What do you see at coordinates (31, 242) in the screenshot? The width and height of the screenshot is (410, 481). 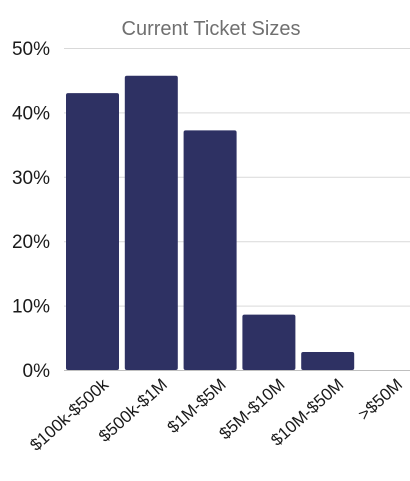 I see `y-tick-label: 20%` at bounding box center [31, 242].